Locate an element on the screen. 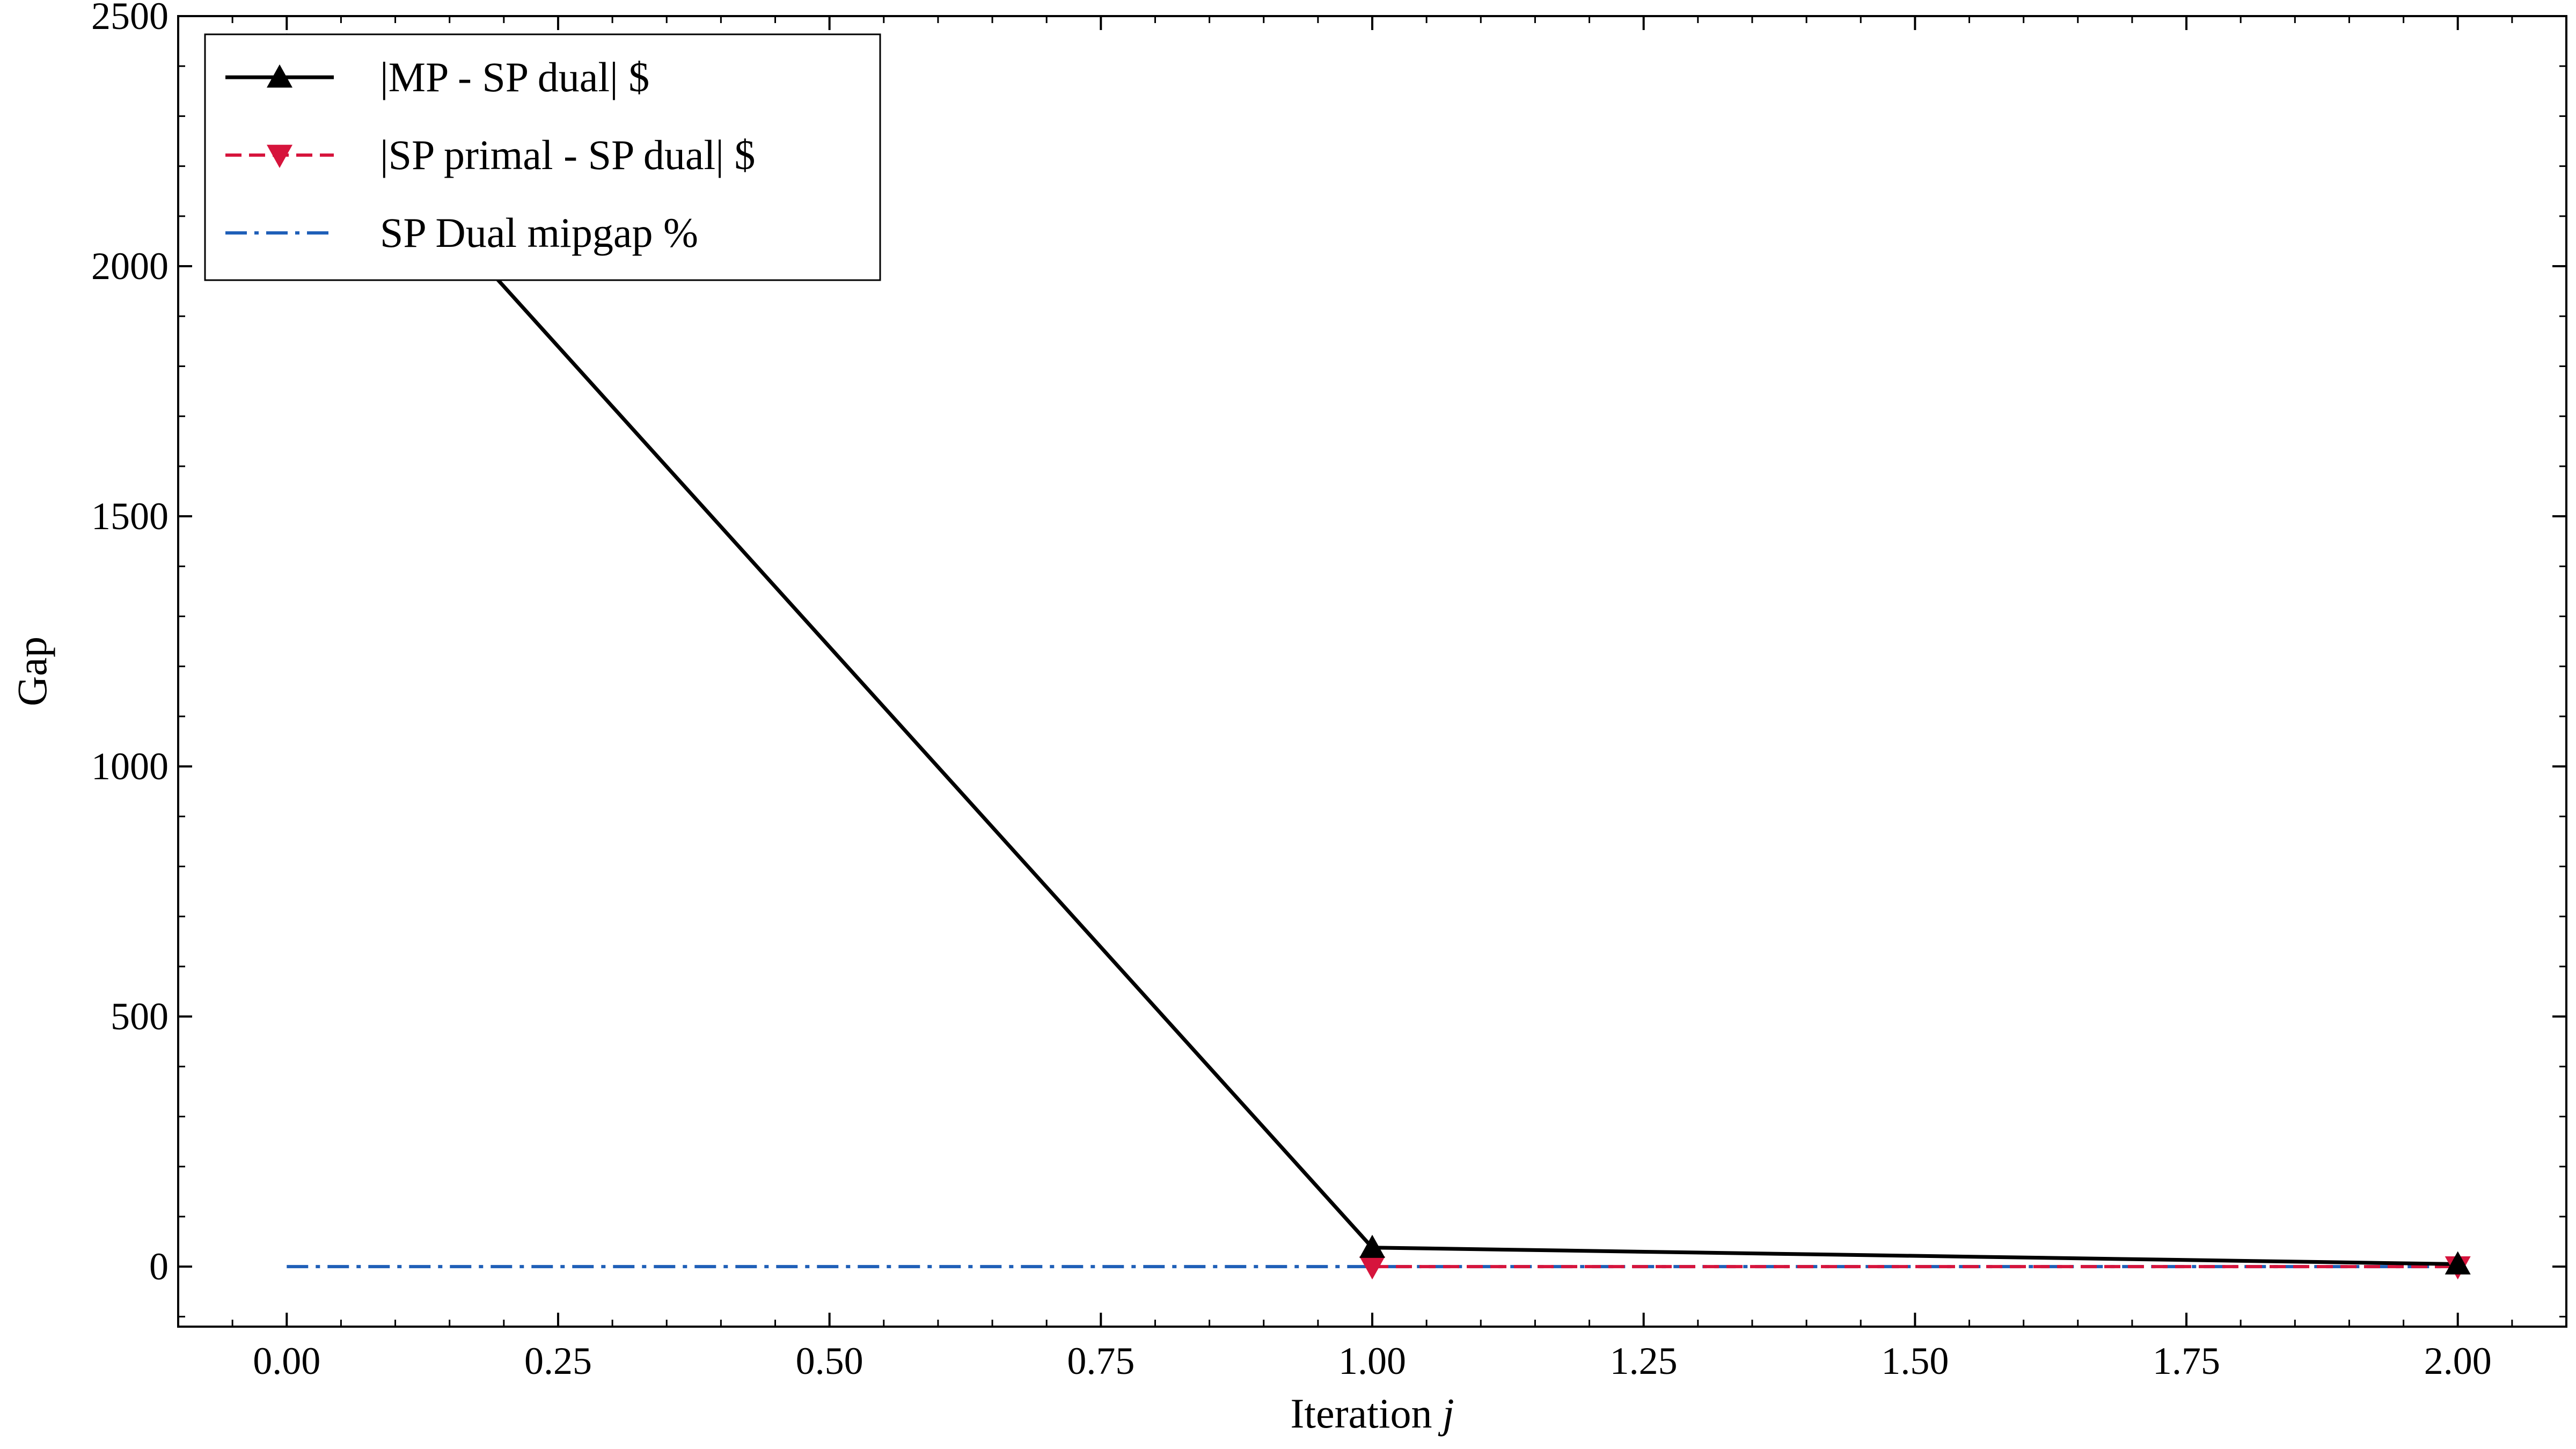 The image size is (2576, 1449). y-tick-label: 1000 is located at coordinates (130, 766).